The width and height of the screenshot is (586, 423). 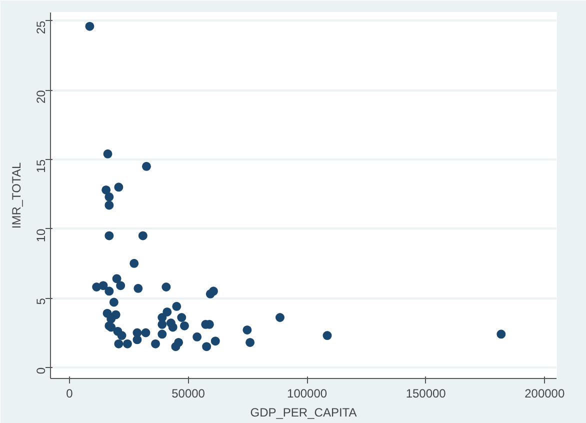 I want to click on y-tick-label: 0, so click(x=41, y=370).